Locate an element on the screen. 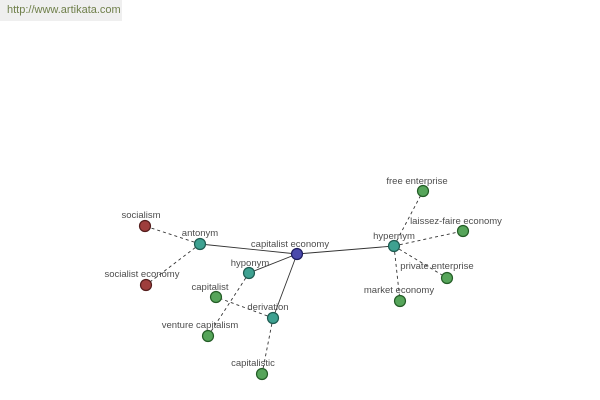 The height and width of the screenshot is (400, 600). node-derivation is located at coordinates (273, 318).